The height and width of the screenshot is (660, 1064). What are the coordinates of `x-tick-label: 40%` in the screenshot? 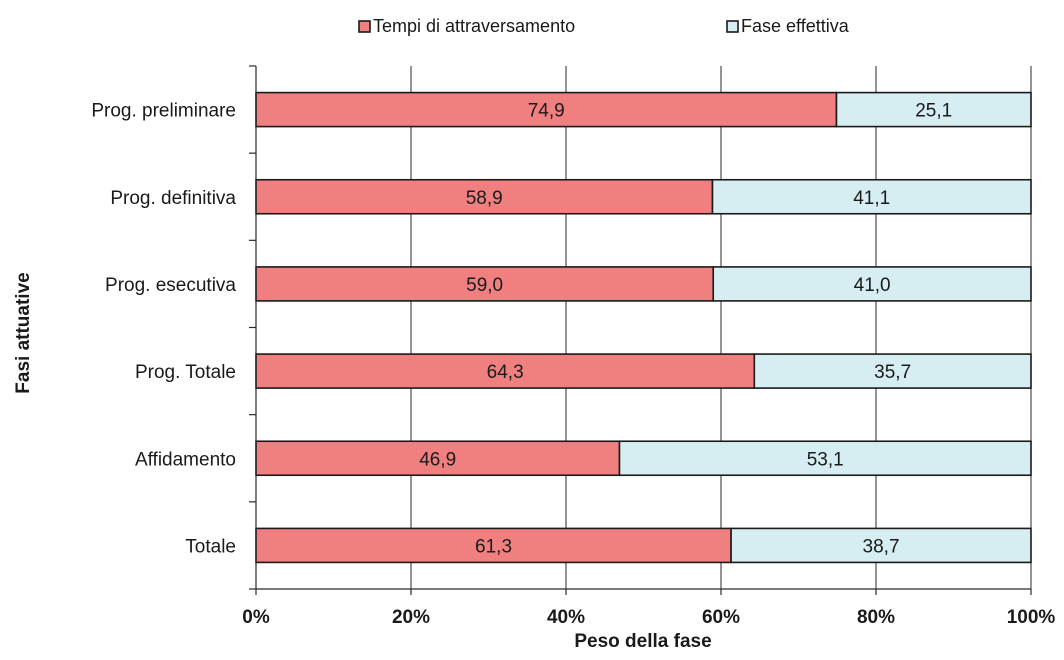 It's located at (566, 617).